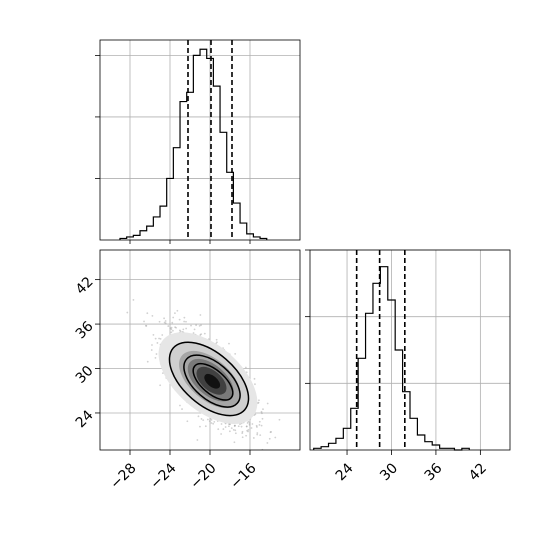 The width and height of the screenshot is (550, 550). What do you see at coordinates (85, 419) in the screenshot?
I see `y-tick-label: 24` at bounding box center [85, 419].